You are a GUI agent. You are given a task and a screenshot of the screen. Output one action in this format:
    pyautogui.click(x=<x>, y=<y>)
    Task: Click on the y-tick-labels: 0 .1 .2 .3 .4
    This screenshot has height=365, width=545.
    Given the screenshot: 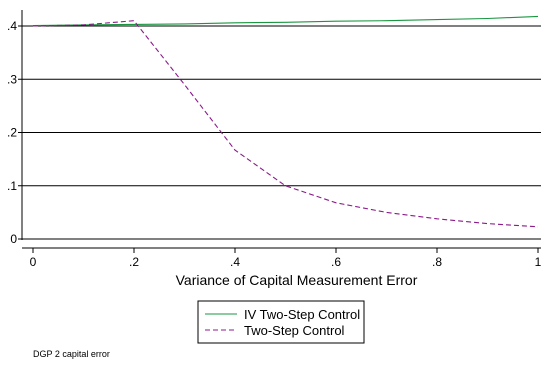 What is the action you would take?
    pyautogui.click(x=12, y=132)
    